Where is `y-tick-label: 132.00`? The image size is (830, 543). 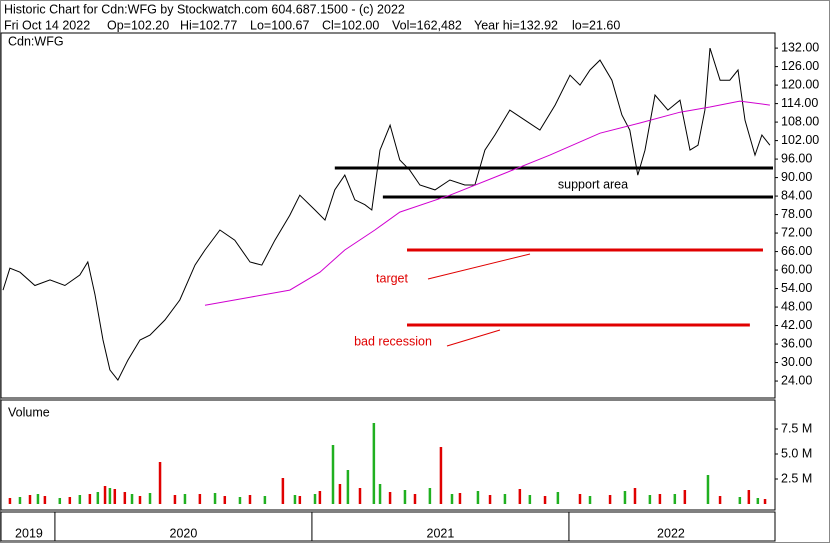 y-tick-label: 132.00 is located at coordinates (800, 47).